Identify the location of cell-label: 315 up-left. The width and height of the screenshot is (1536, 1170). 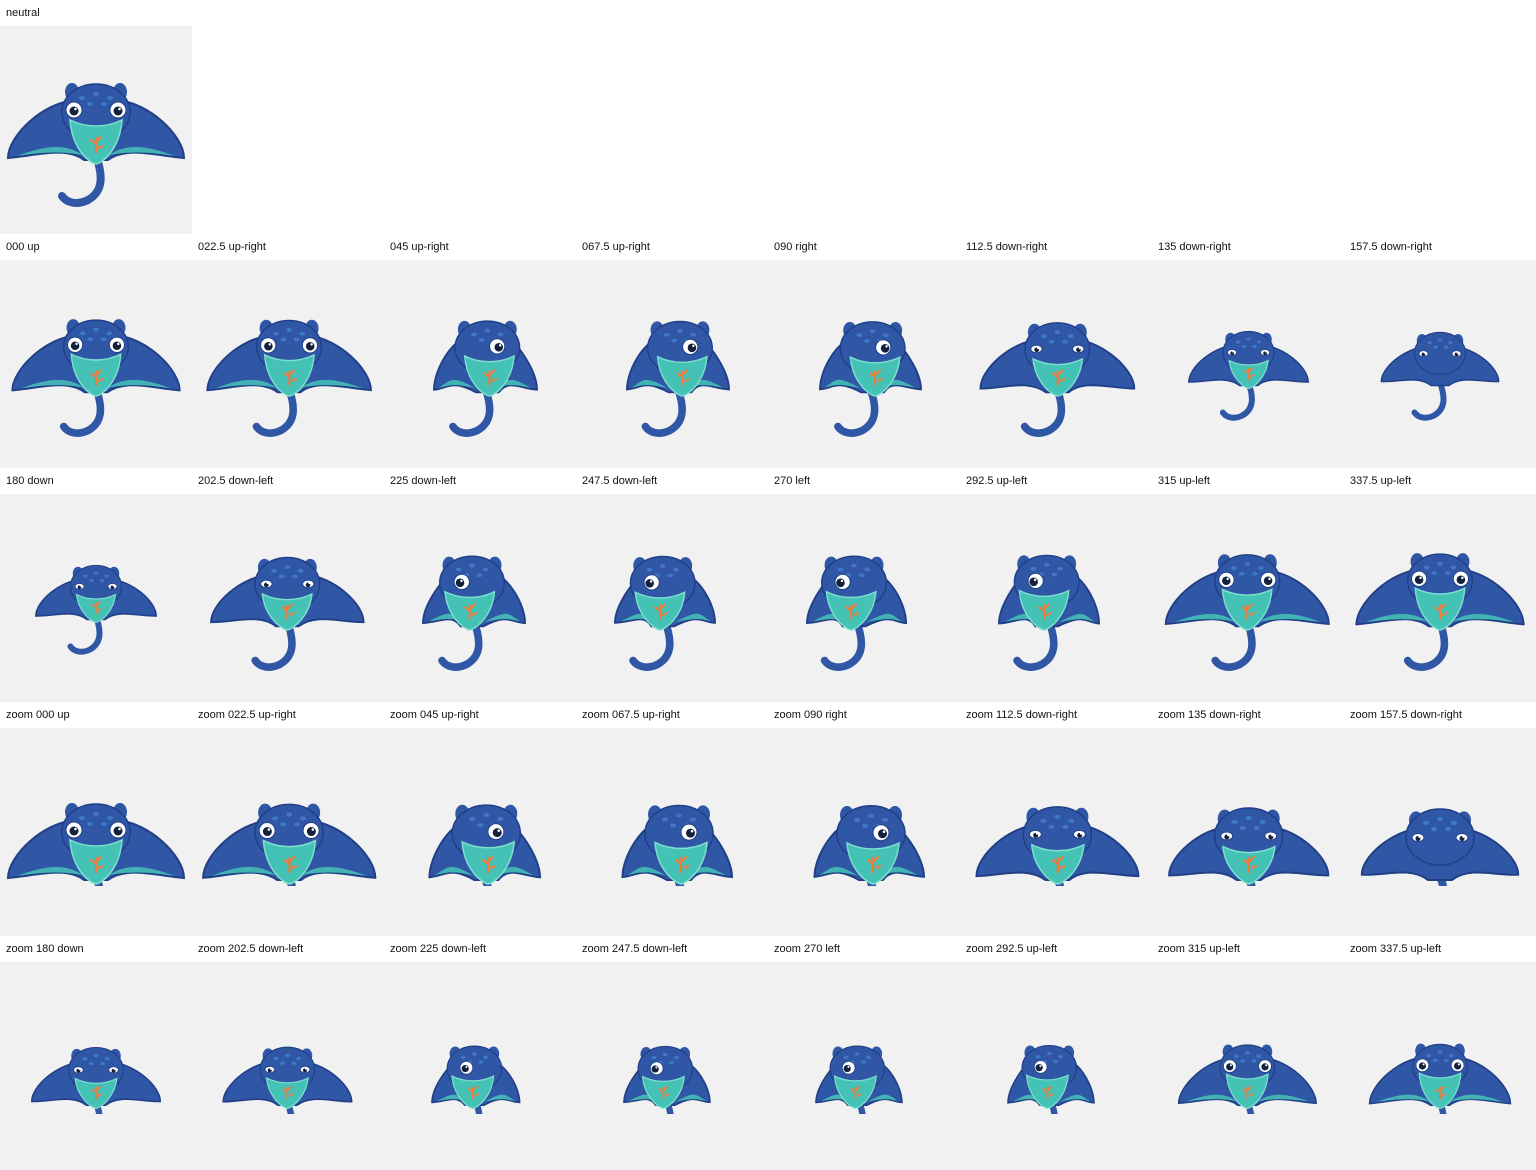
(1184, 481).